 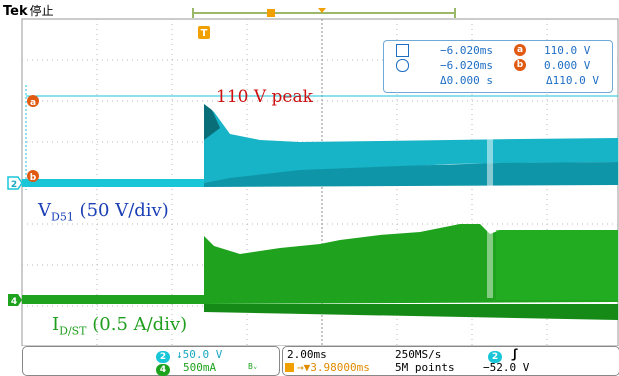 I want to click on ch4-ground-marker, so click(x=15, y=300).